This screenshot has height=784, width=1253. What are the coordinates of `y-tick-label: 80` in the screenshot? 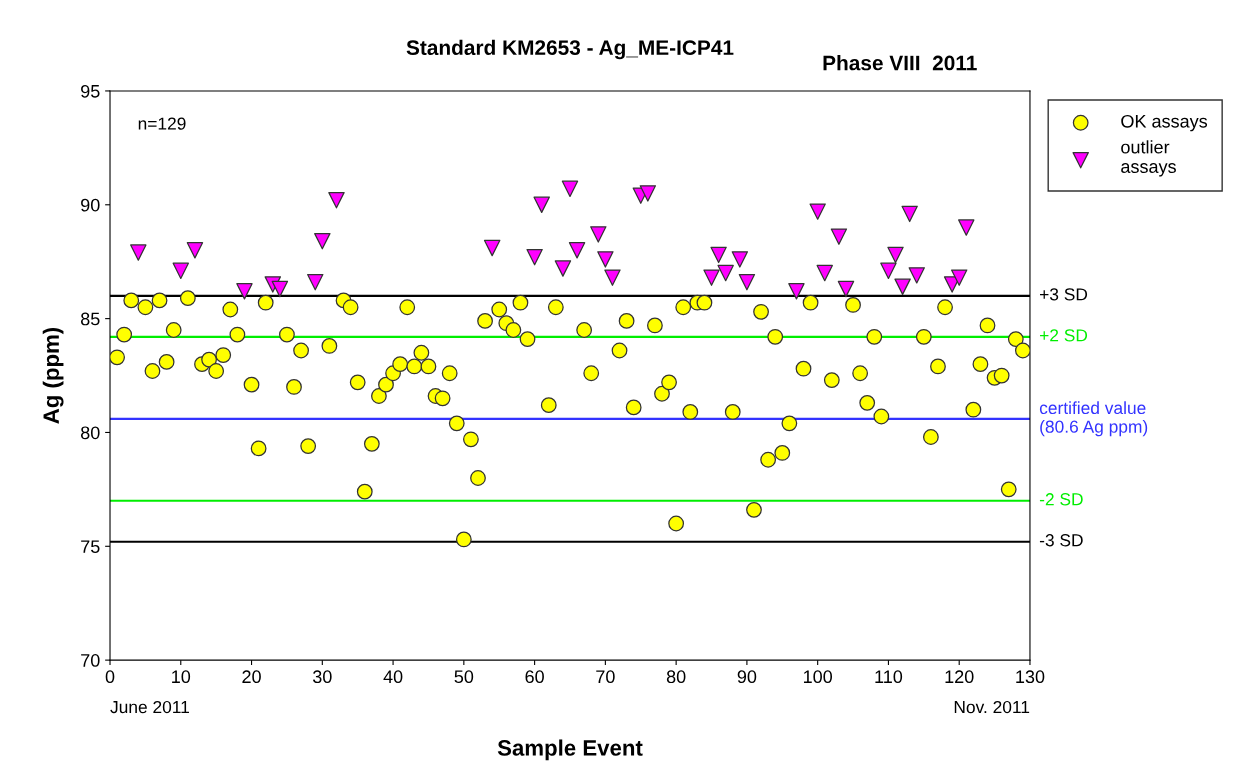 It's located at (90, 433).